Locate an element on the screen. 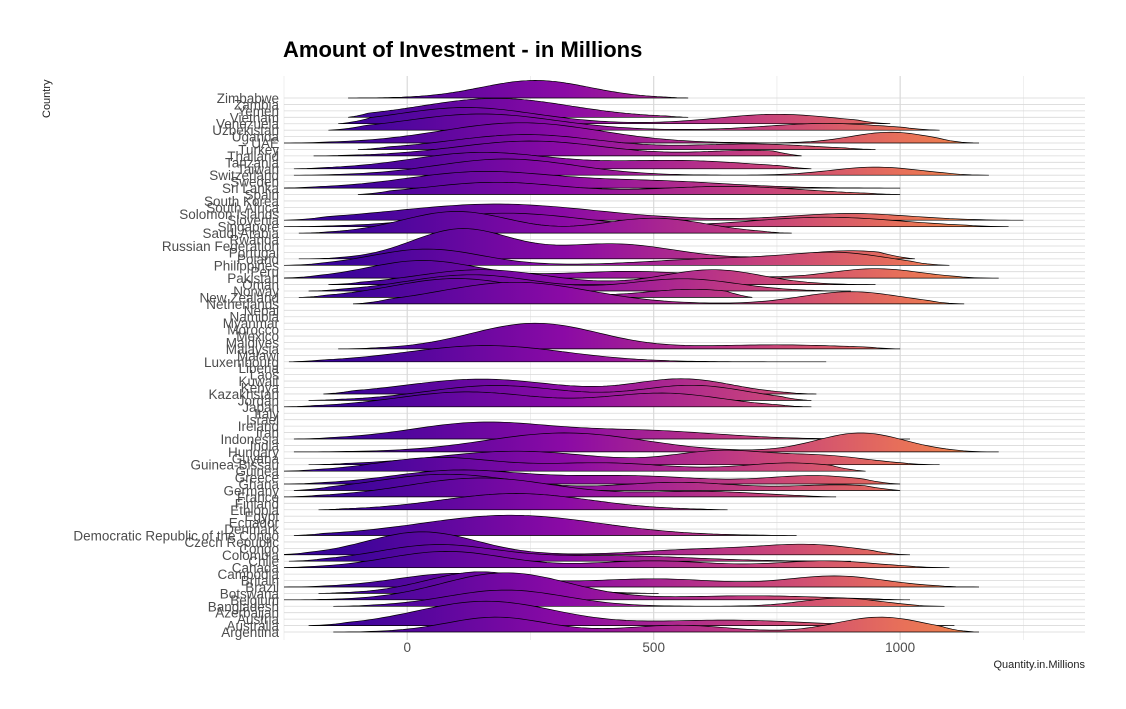 This screenshot has height=709, width=1126. y-tick-label: Indonesia is located at coordinates (249, 439).